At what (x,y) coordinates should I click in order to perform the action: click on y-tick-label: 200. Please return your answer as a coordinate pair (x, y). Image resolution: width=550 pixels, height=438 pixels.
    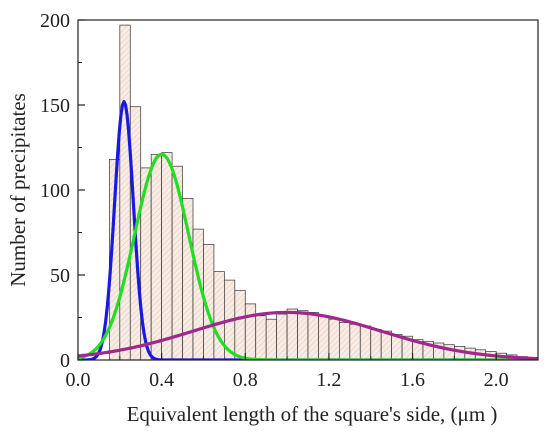
    Looking at the image, I should click on (55, 21).